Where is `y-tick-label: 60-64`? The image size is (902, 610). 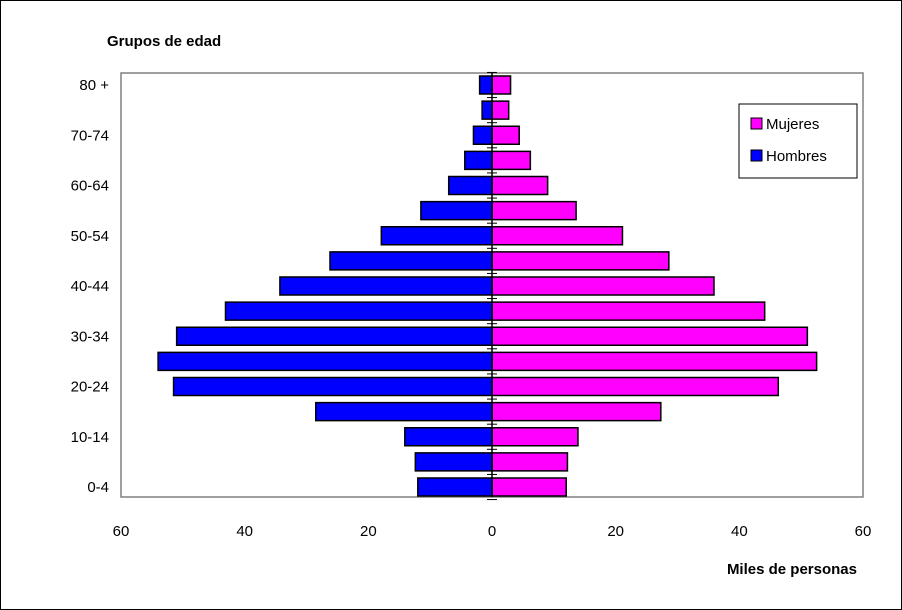
y-tick-label: 60-64 is located at coordinates (90, 186).